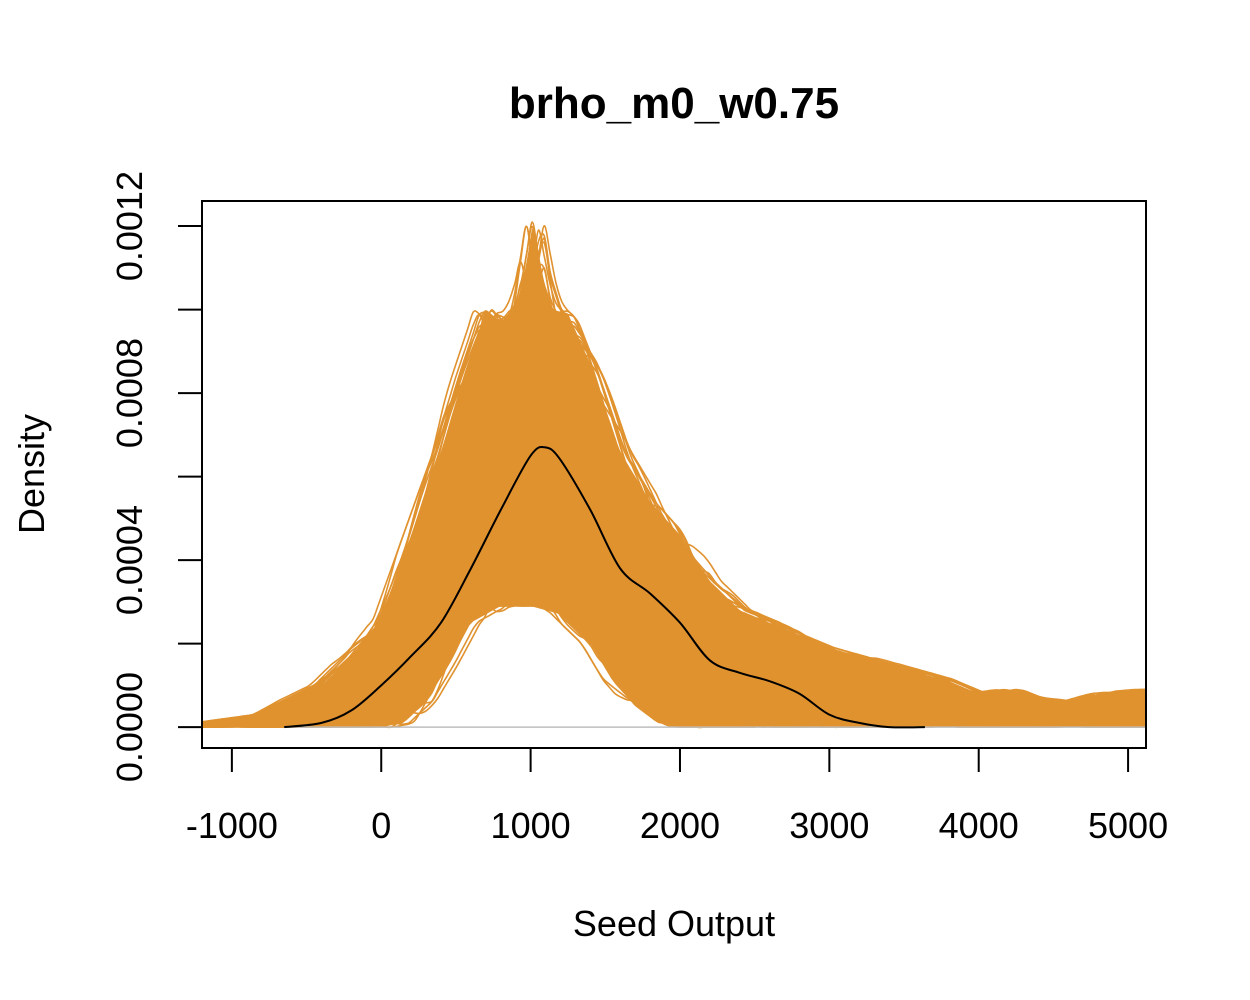 The width and height of the screenshot is (1250, 1000). I want to click on replicate-density-curve, so click(674, 642).